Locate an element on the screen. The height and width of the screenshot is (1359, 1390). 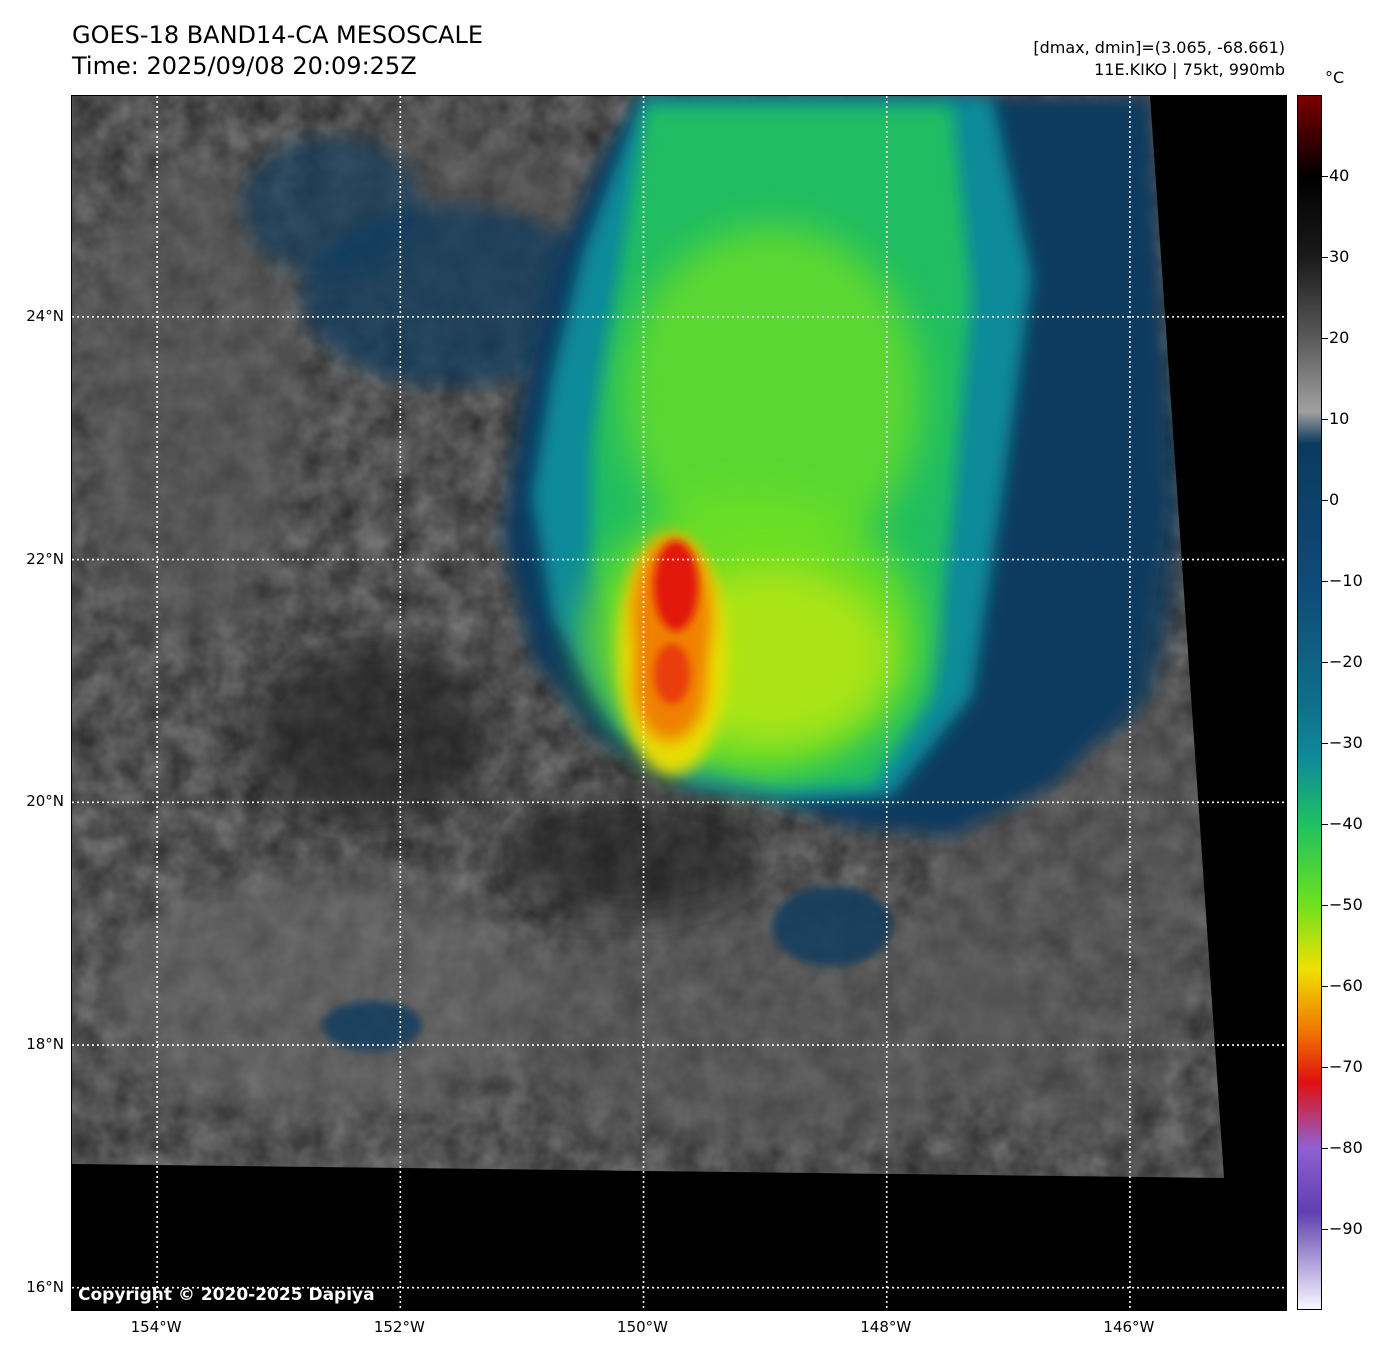
longitude-label: 154°W is located at coordinates (156, 1327).